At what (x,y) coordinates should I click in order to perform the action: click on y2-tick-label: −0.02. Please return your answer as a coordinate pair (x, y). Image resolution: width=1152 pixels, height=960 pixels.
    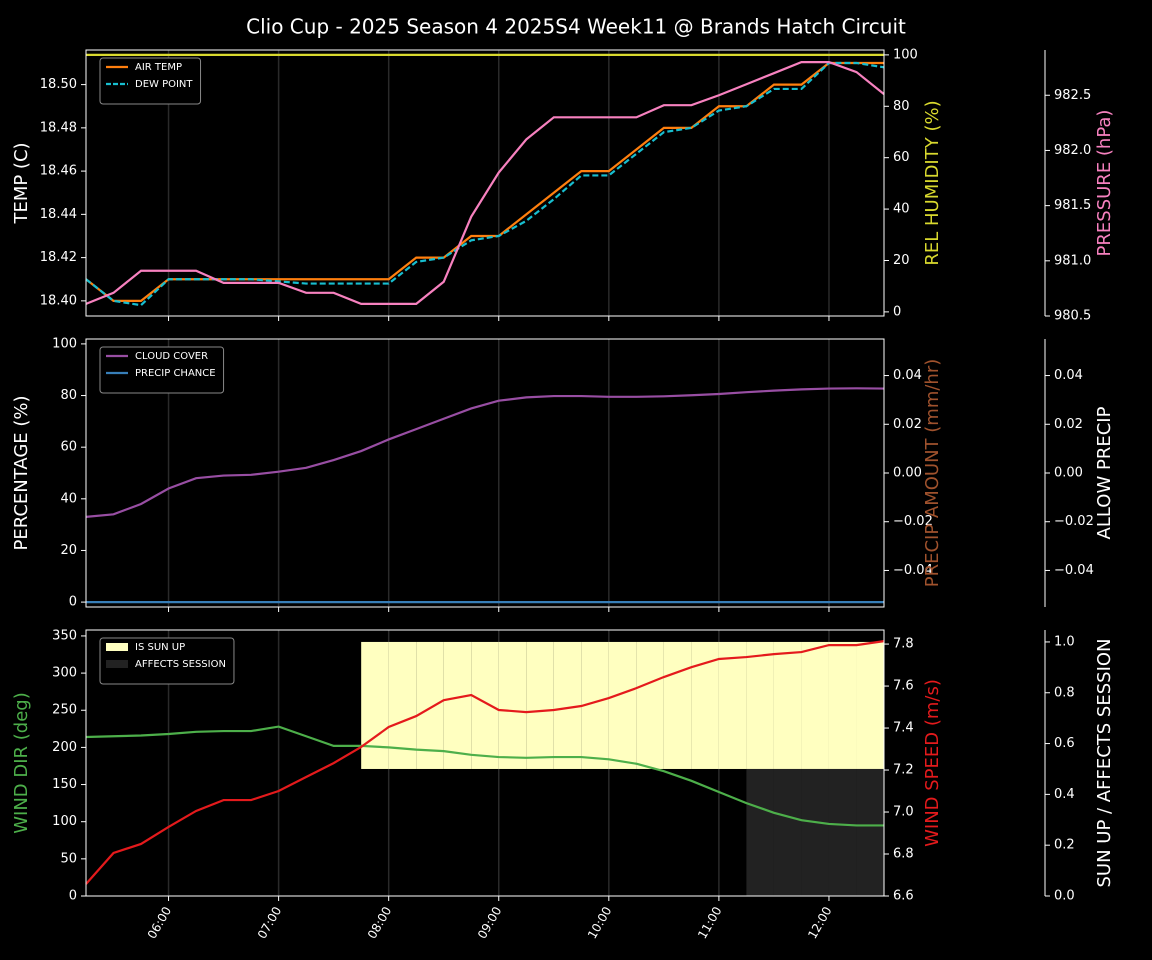
    Looking at the image, I should click on (913, 521).